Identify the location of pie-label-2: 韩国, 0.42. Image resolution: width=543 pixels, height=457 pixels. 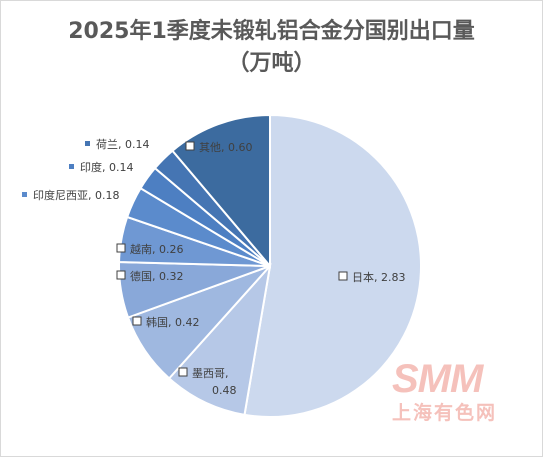
(166, 322).